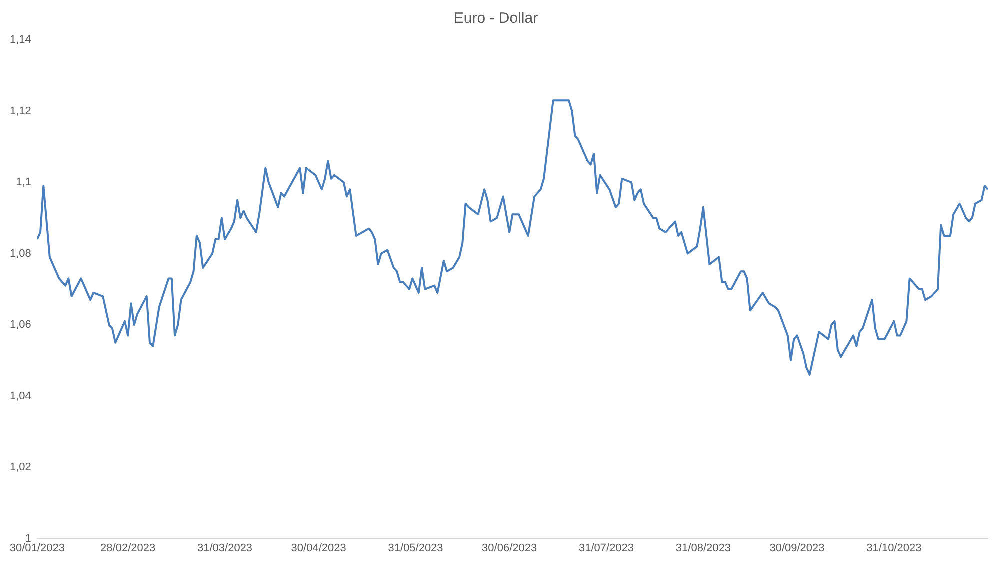  What do you see at coordinates (496, 19) in the screenshot?
I see `chart-title: Euro - Dollar` at bounding box center [496, 19].